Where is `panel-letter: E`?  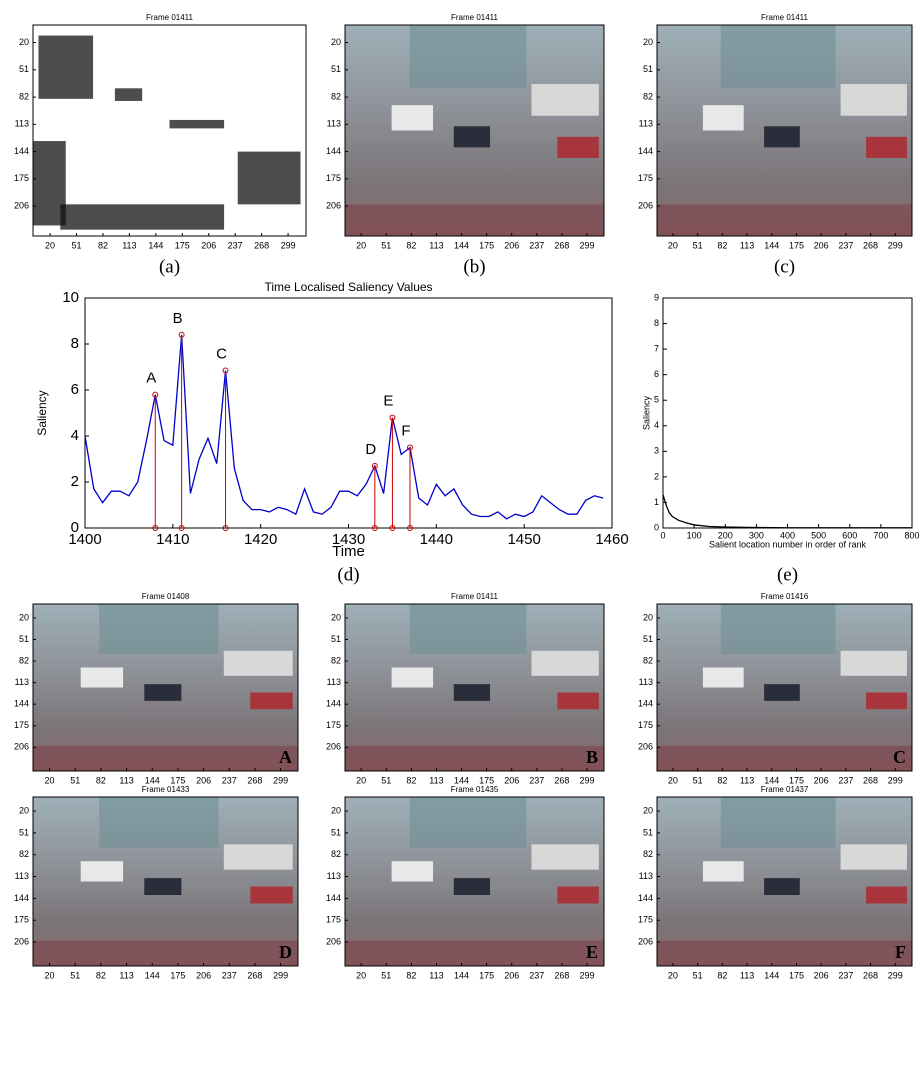 panel-letter: E is located at coordinates (592, 952).